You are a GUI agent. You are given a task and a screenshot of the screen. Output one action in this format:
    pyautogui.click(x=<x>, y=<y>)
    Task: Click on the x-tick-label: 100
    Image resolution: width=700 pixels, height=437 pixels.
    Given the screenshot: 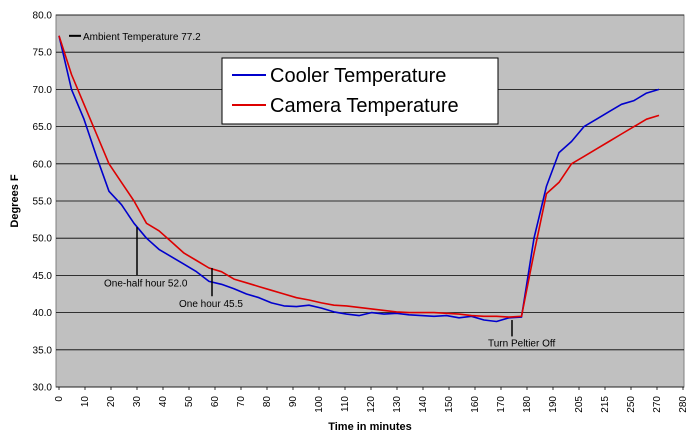 What is the action you would take?
    pyautogui.click(x=319, y=404)
    